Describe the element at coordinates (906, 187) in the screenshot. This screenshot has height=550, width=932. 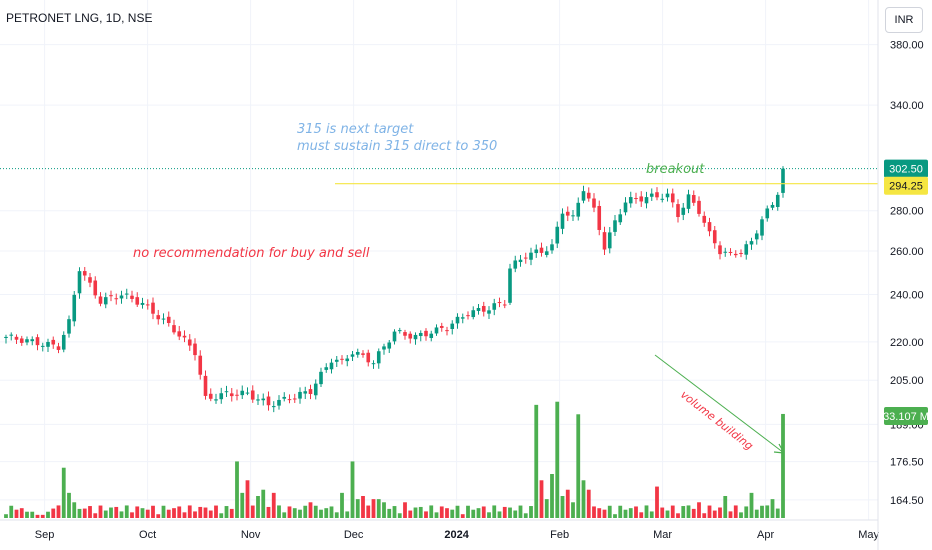
I see `resistance-badge-label: 294.25` at that location.